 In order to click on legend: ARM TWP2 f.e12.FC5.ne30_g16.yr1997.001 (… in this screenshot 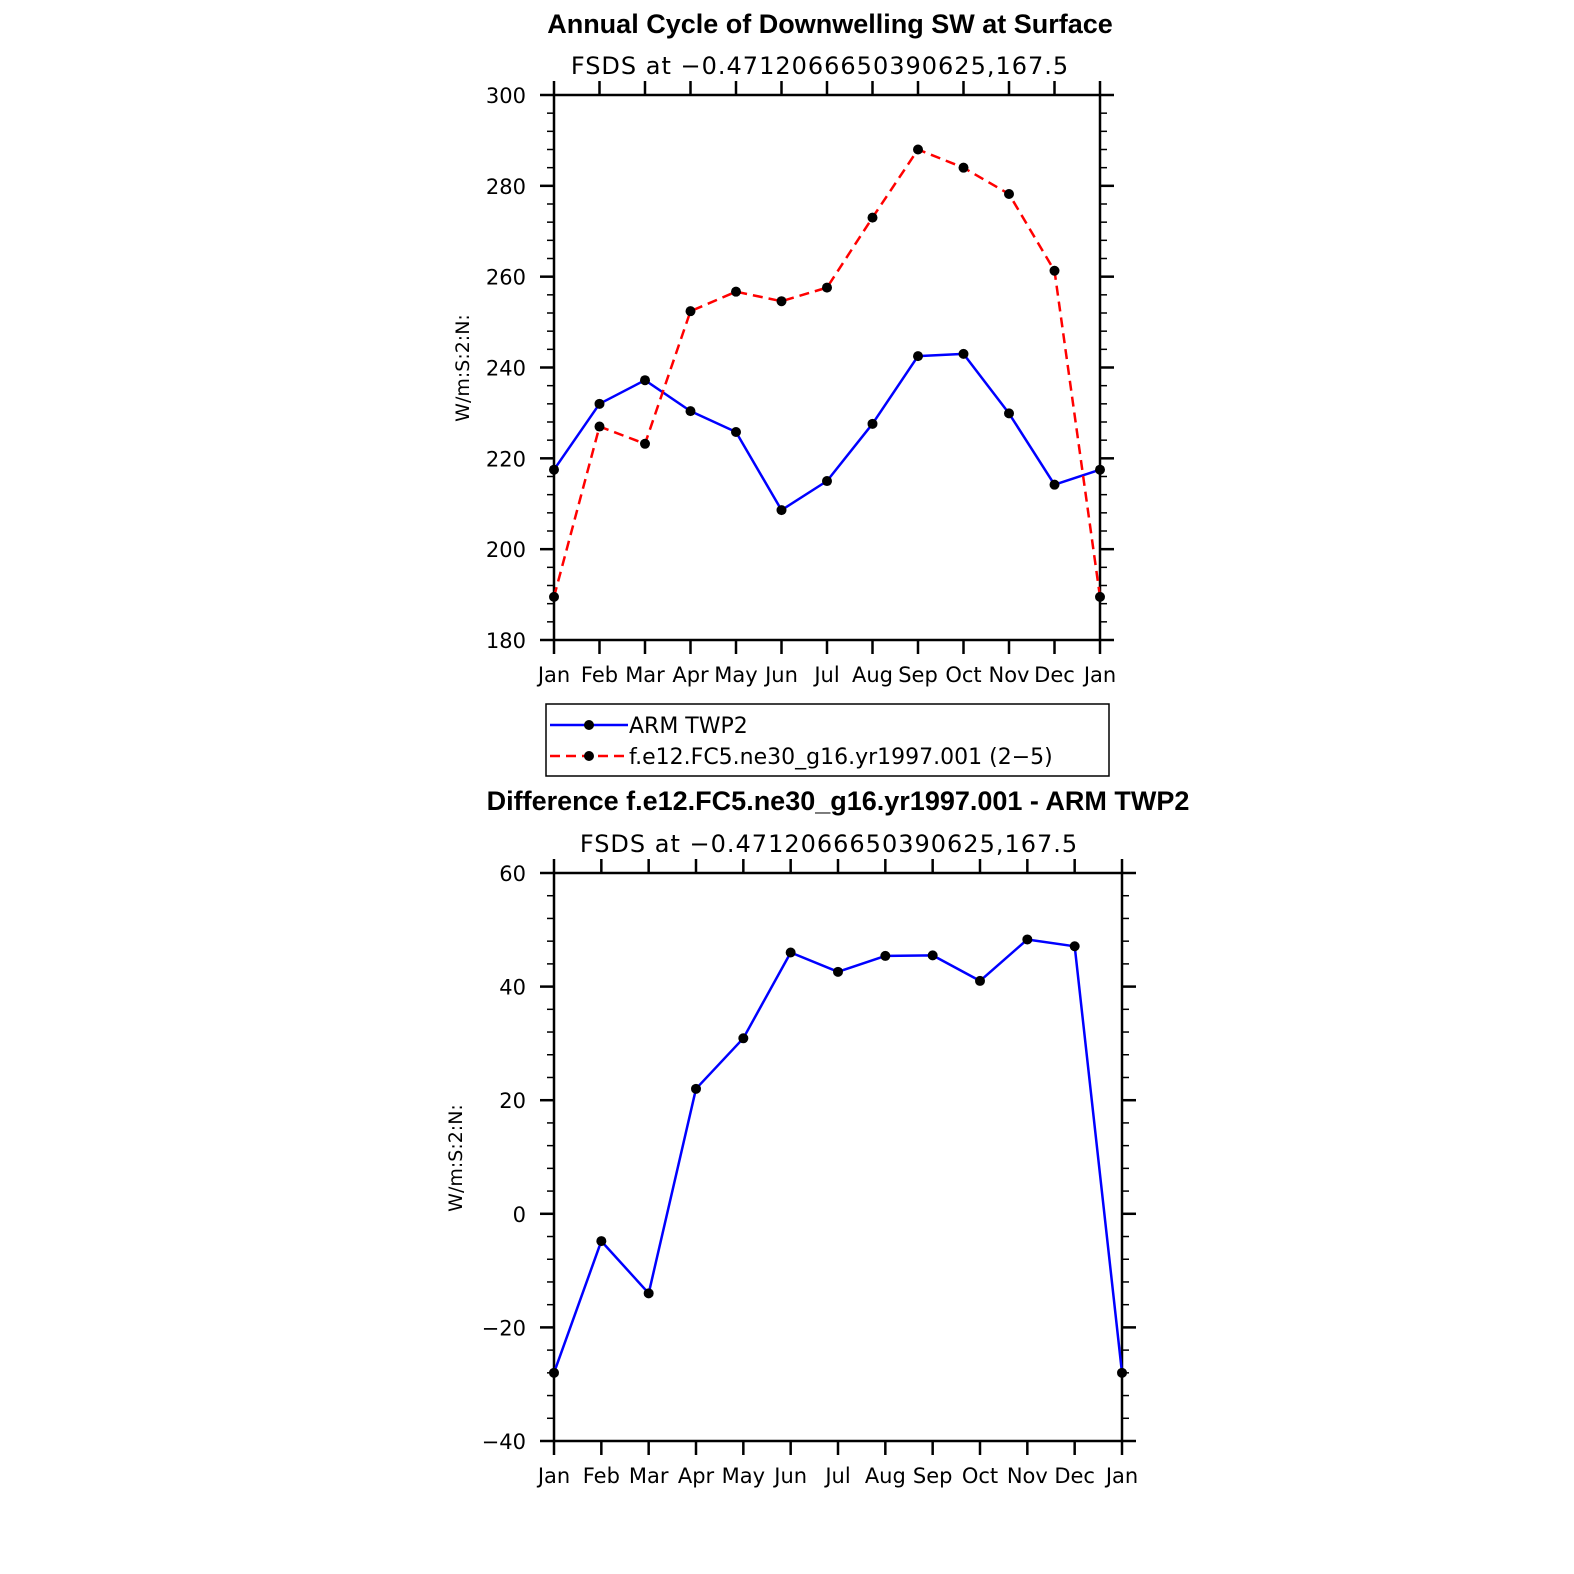, I will do `click(827, 740)`.